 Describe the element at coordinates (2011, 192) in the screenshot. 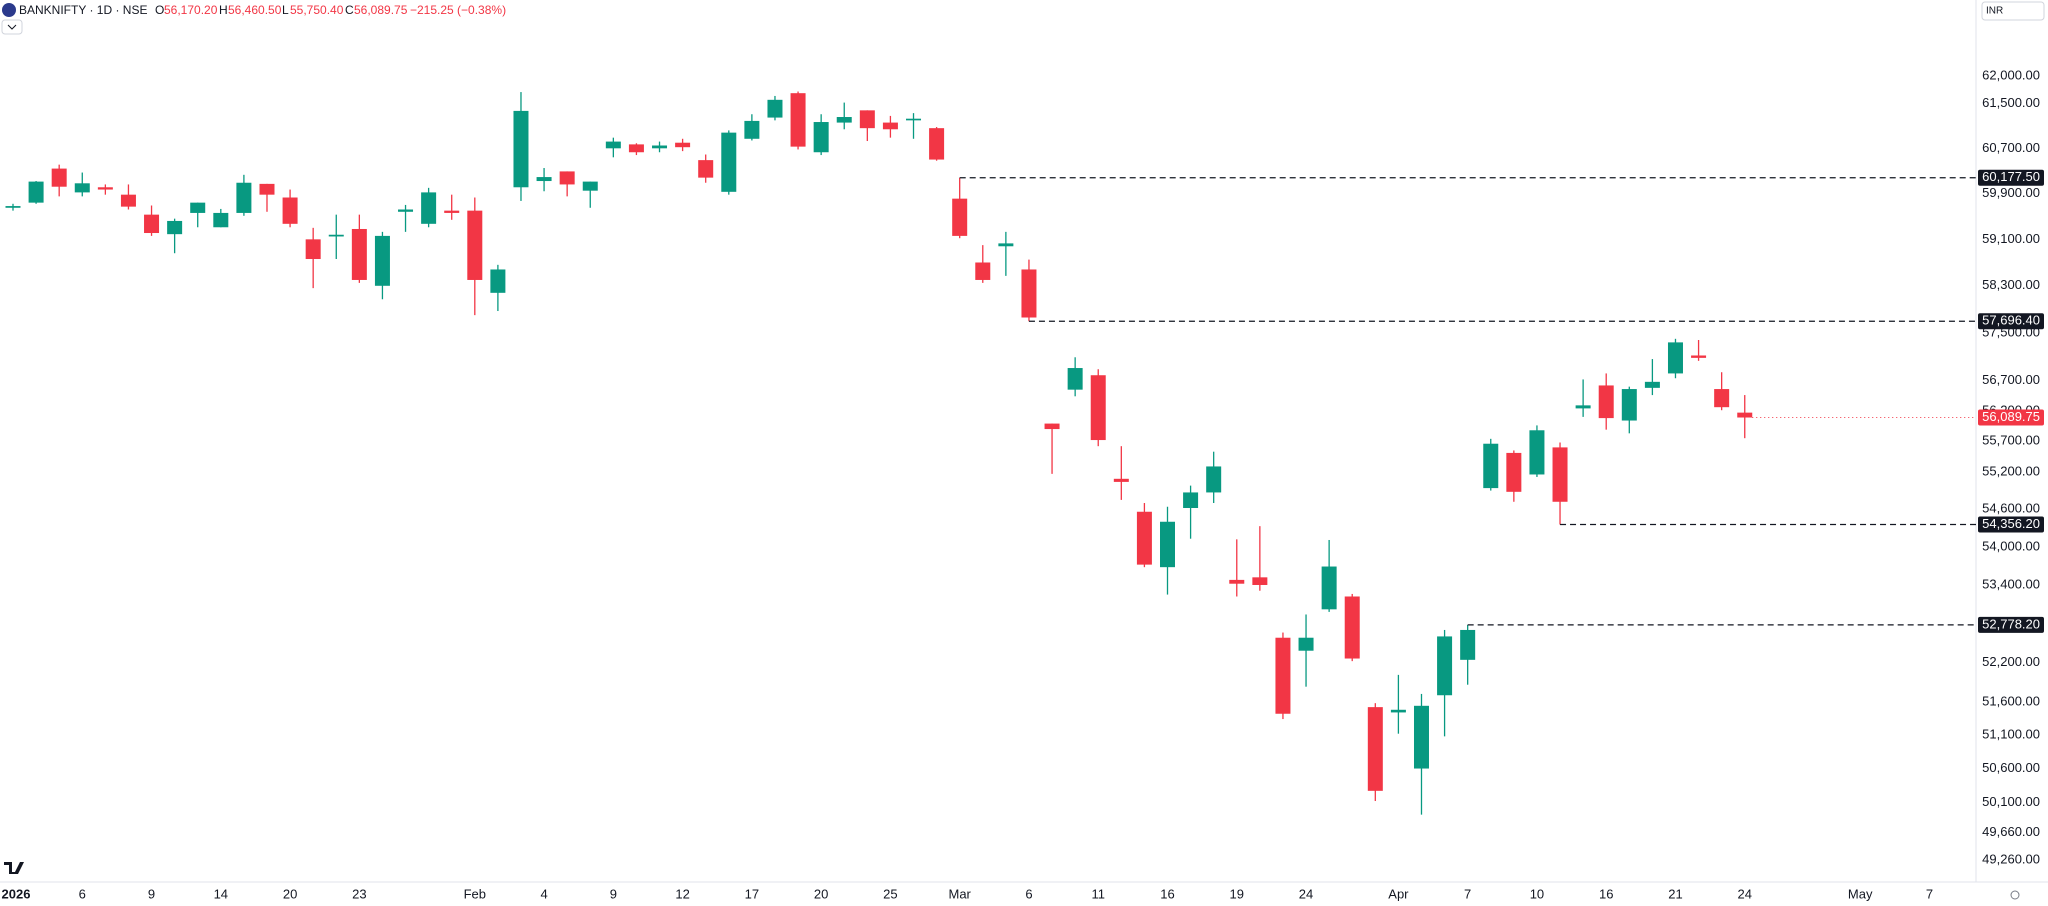

I see `y-tick-label: 59,900.00` at that location.